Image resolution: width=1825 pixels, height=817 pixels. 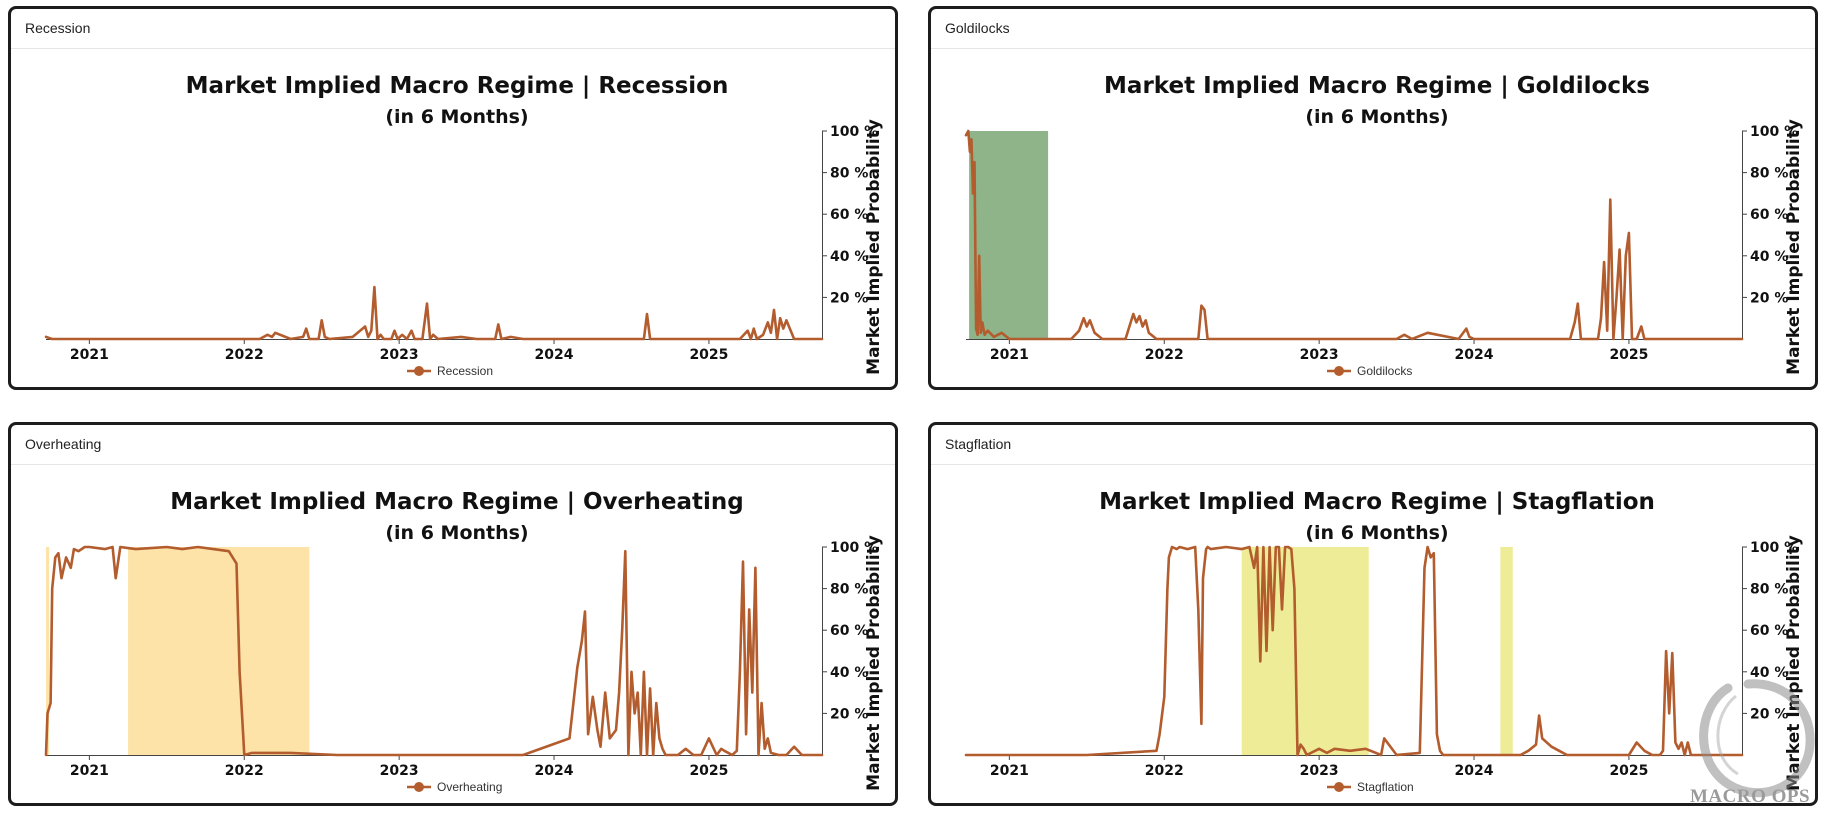 I want to click on legend-label: Stagflation, so click(x=1385, y=787).